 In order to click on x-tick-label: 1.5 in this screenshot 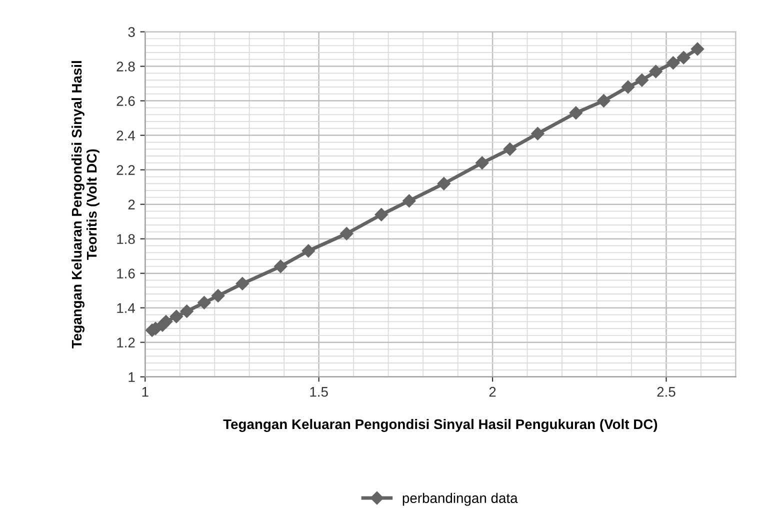, I will do `click(319, 392)`.